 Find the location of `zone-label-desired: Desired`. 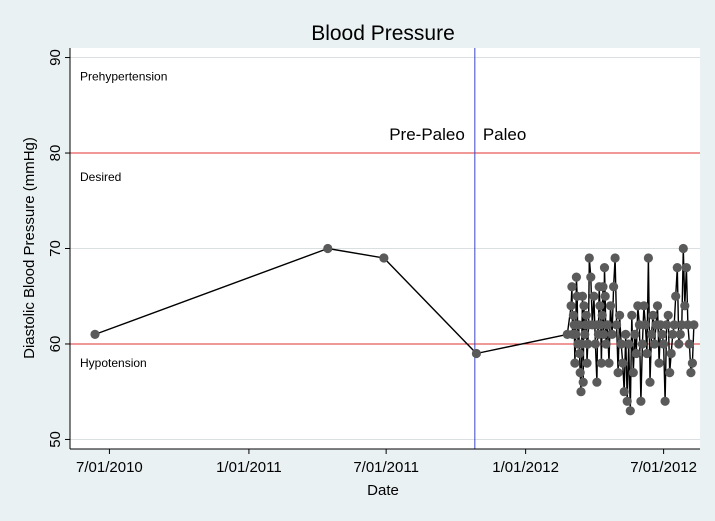

zone-label-desired: Desired is located at coordinates (100, 177).